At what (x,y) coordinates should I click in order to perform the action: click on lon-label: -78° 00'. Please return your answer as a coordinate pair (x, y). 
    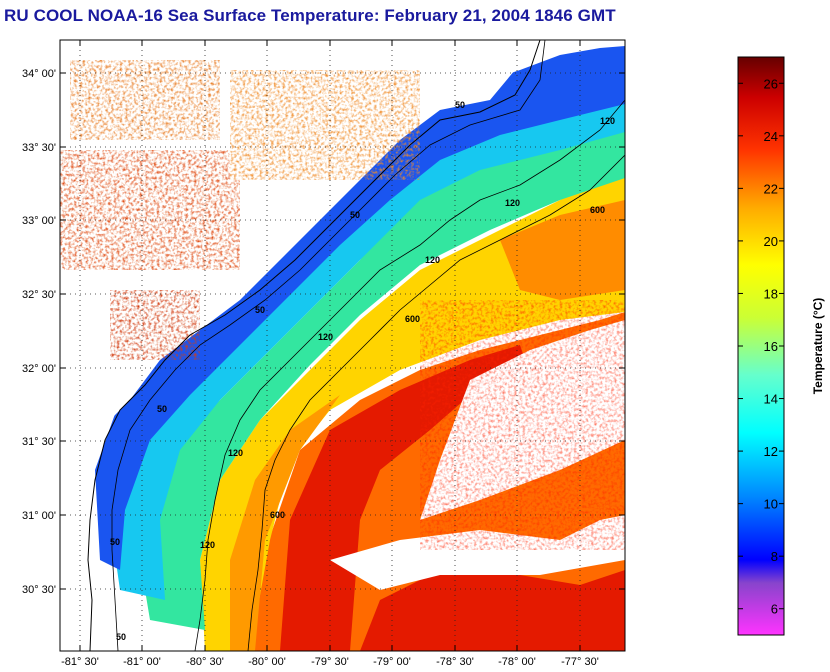
    Looking at the image, I should click on (517, 662).